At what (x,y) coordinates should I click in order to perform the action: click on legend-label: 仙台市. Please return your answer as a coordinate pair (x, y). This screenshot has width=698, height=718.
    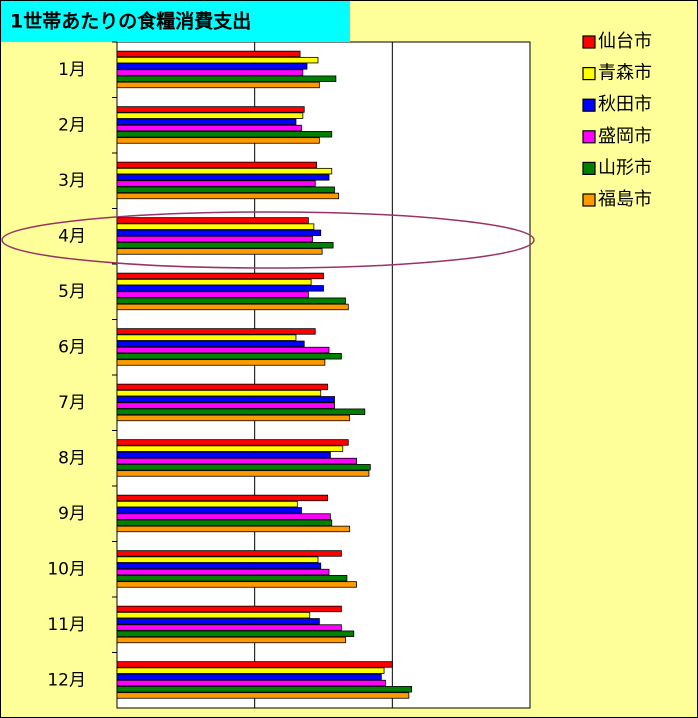
    Looking at the image, I should click on (625, 41).